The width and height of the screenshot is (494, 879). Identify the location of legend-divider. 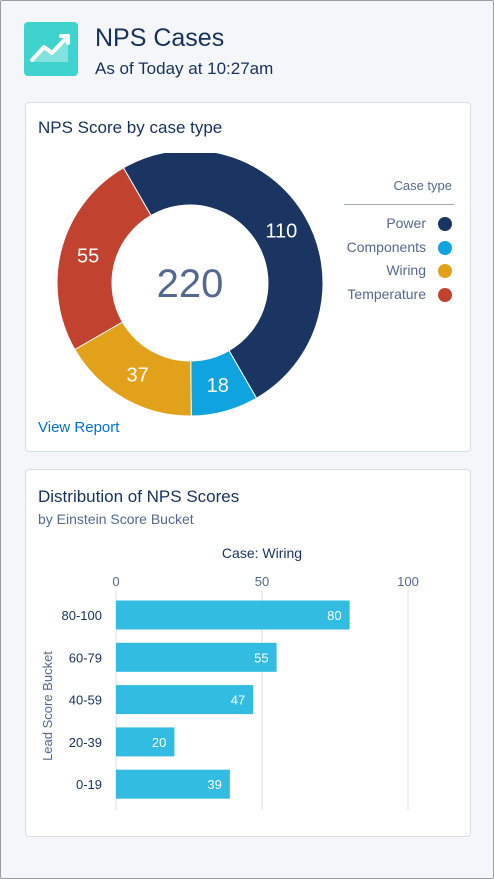
(399, 204).